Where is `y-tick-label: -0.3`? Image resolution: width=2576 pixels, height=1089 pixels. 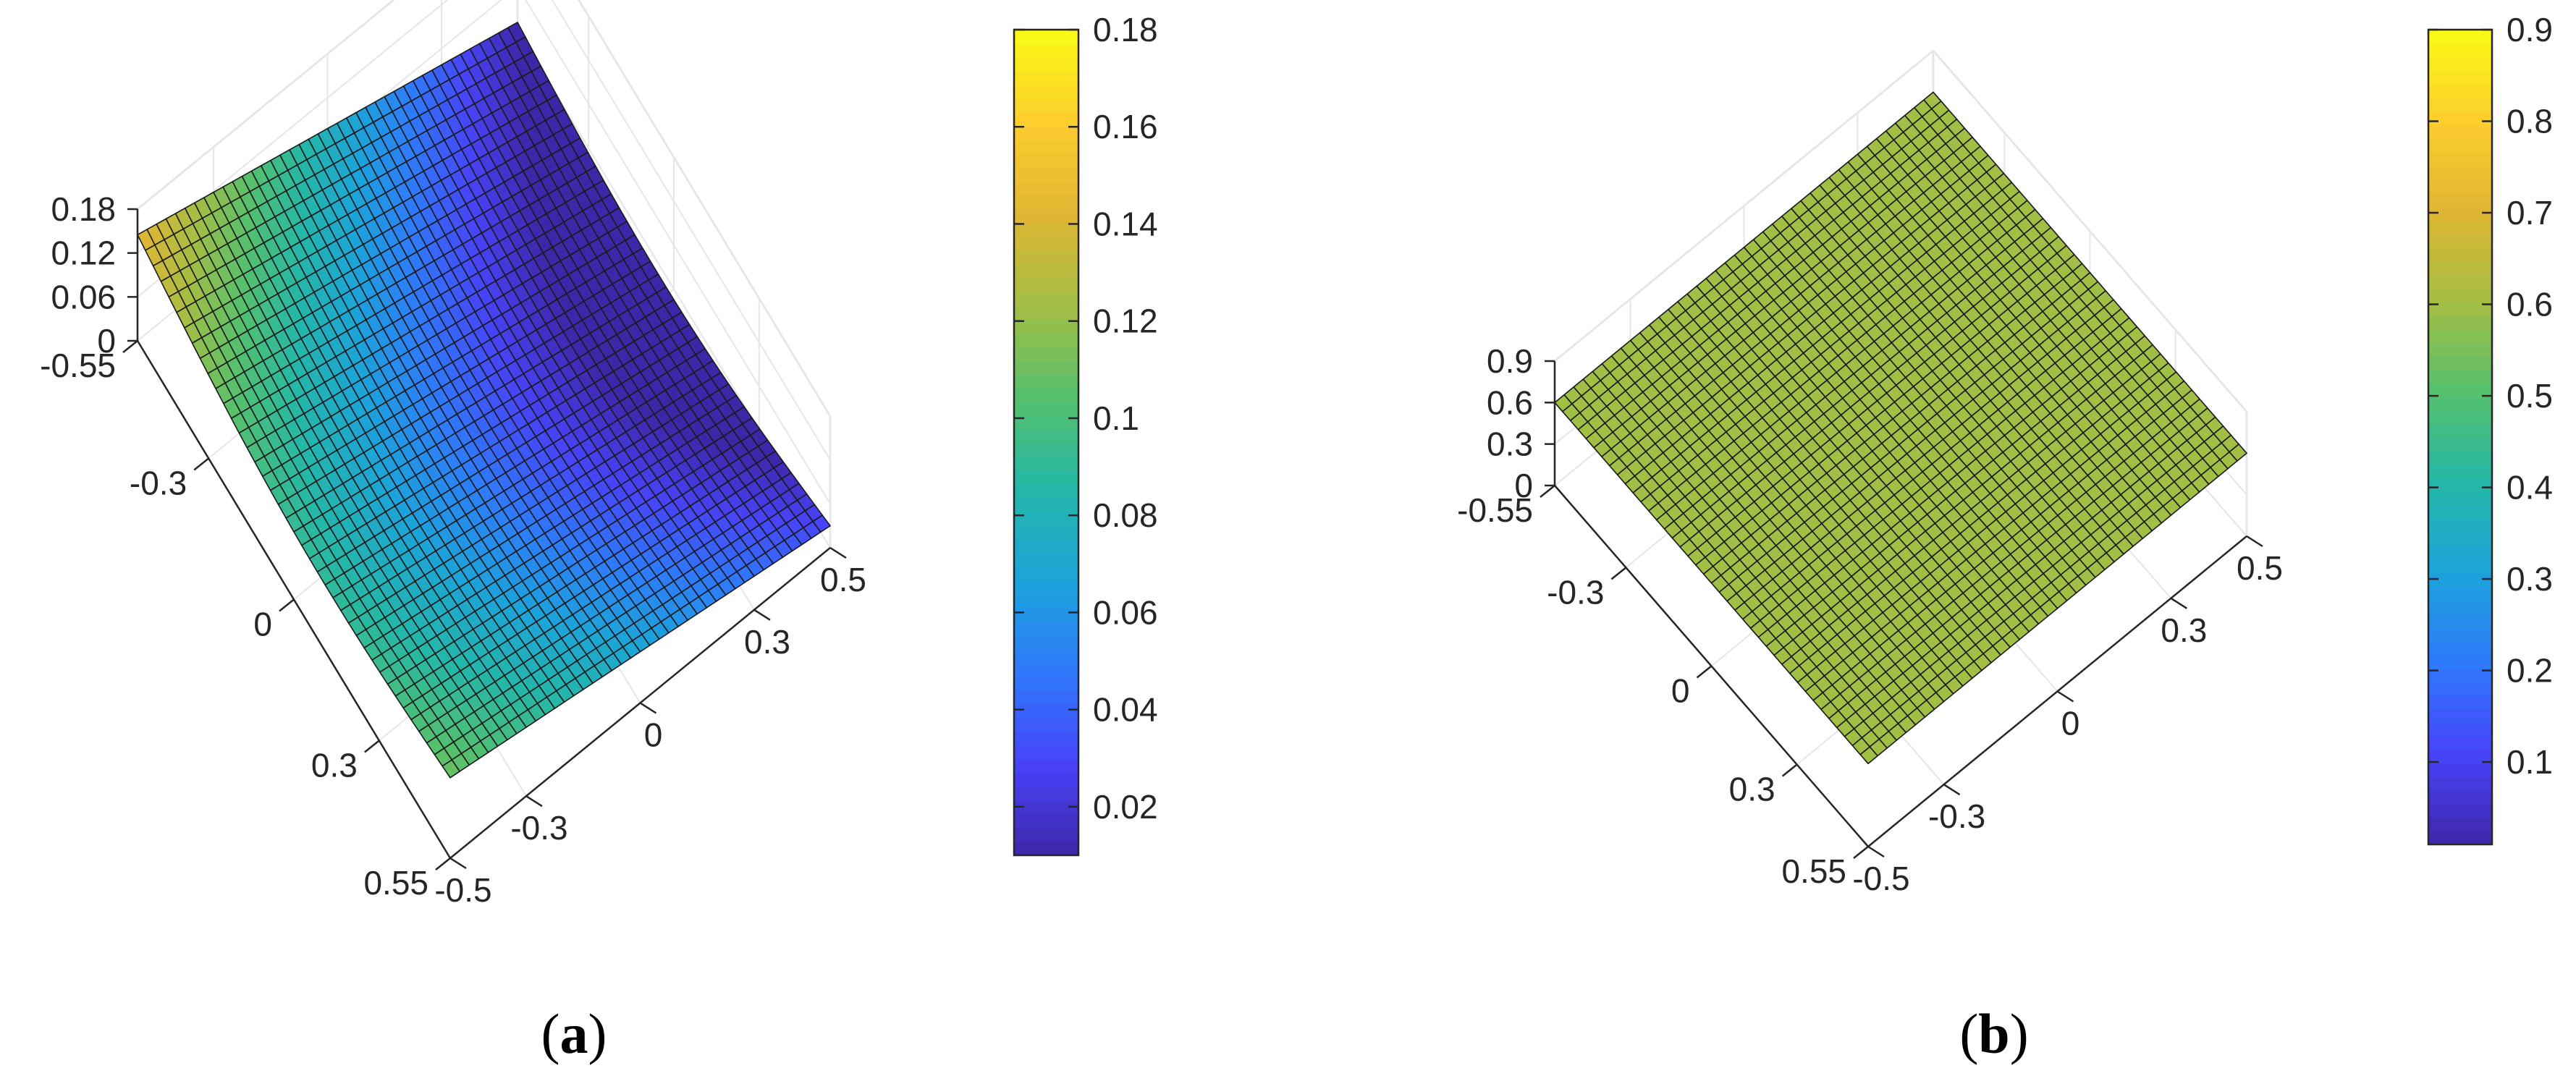
y-tick-label: -0.3 is located at coordinates (538, 828).